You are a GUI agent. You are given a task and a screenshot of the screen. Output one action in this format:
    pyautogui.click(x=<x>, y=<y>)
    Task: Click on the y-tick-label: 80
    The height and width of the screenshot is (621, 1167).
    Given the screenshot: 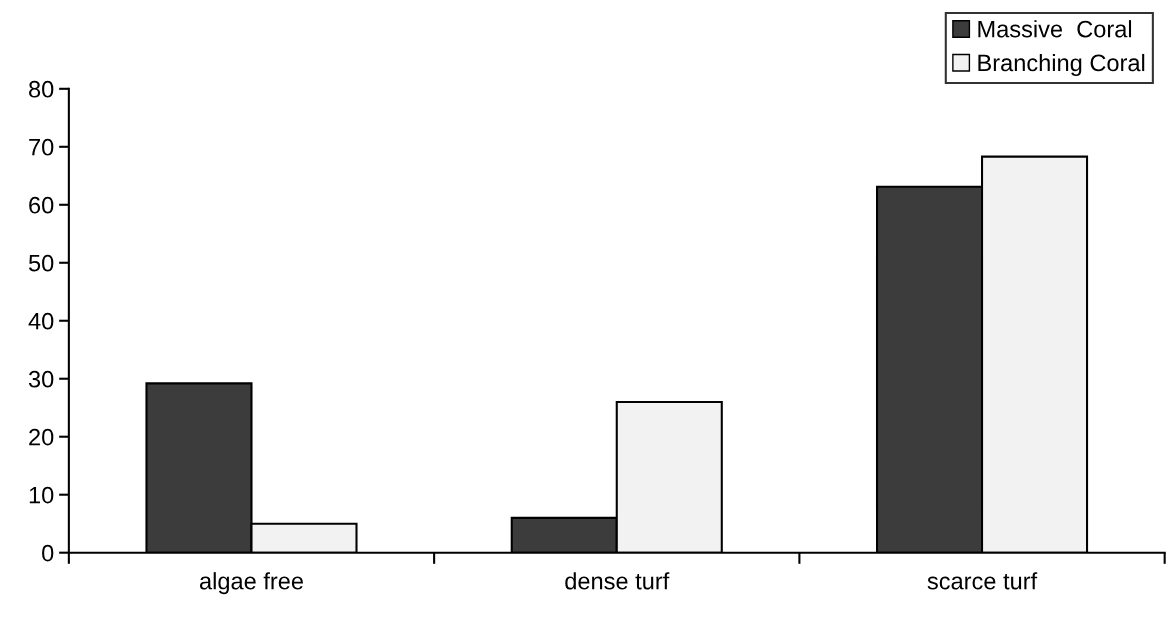 What is the action you would take?
    pyautogui.click(x=41, y=89)
    